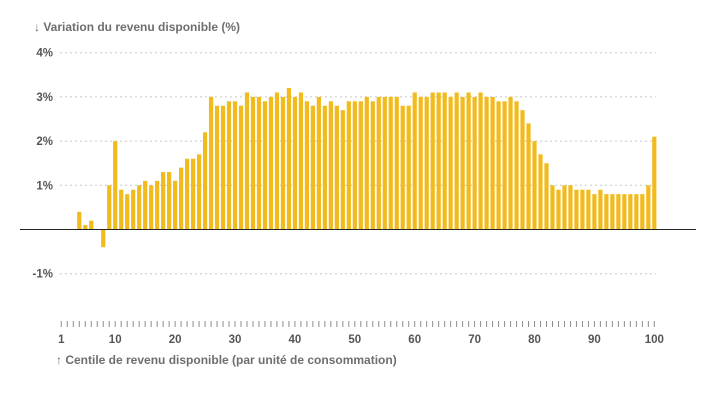  Describe the element at coordinates (61, 340) in the screenshot. I see `x-tick-label: 1` at that location.